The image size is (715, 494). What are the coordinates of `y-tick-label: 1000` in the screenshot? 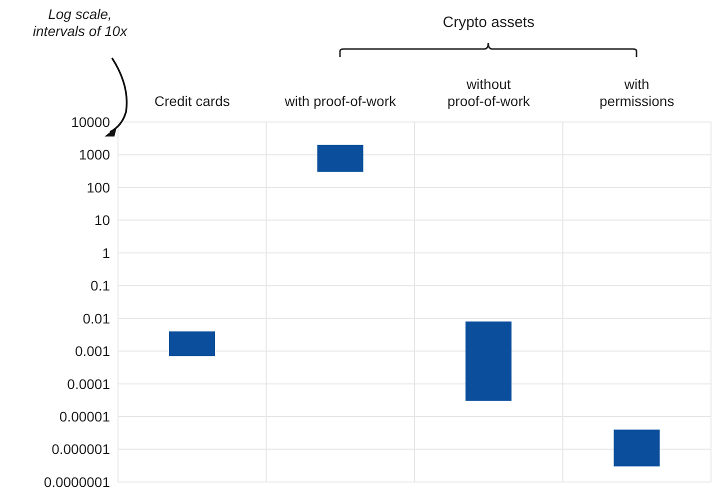 It's located at (94, 154).